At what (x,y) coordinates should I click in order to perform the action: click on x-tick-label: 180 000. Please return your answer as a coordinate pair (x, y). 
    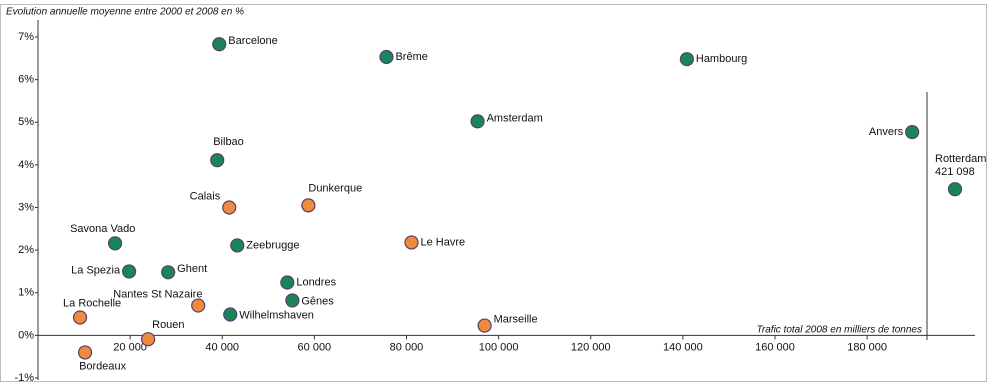
    Looking at the image, I should click on (867, 347).